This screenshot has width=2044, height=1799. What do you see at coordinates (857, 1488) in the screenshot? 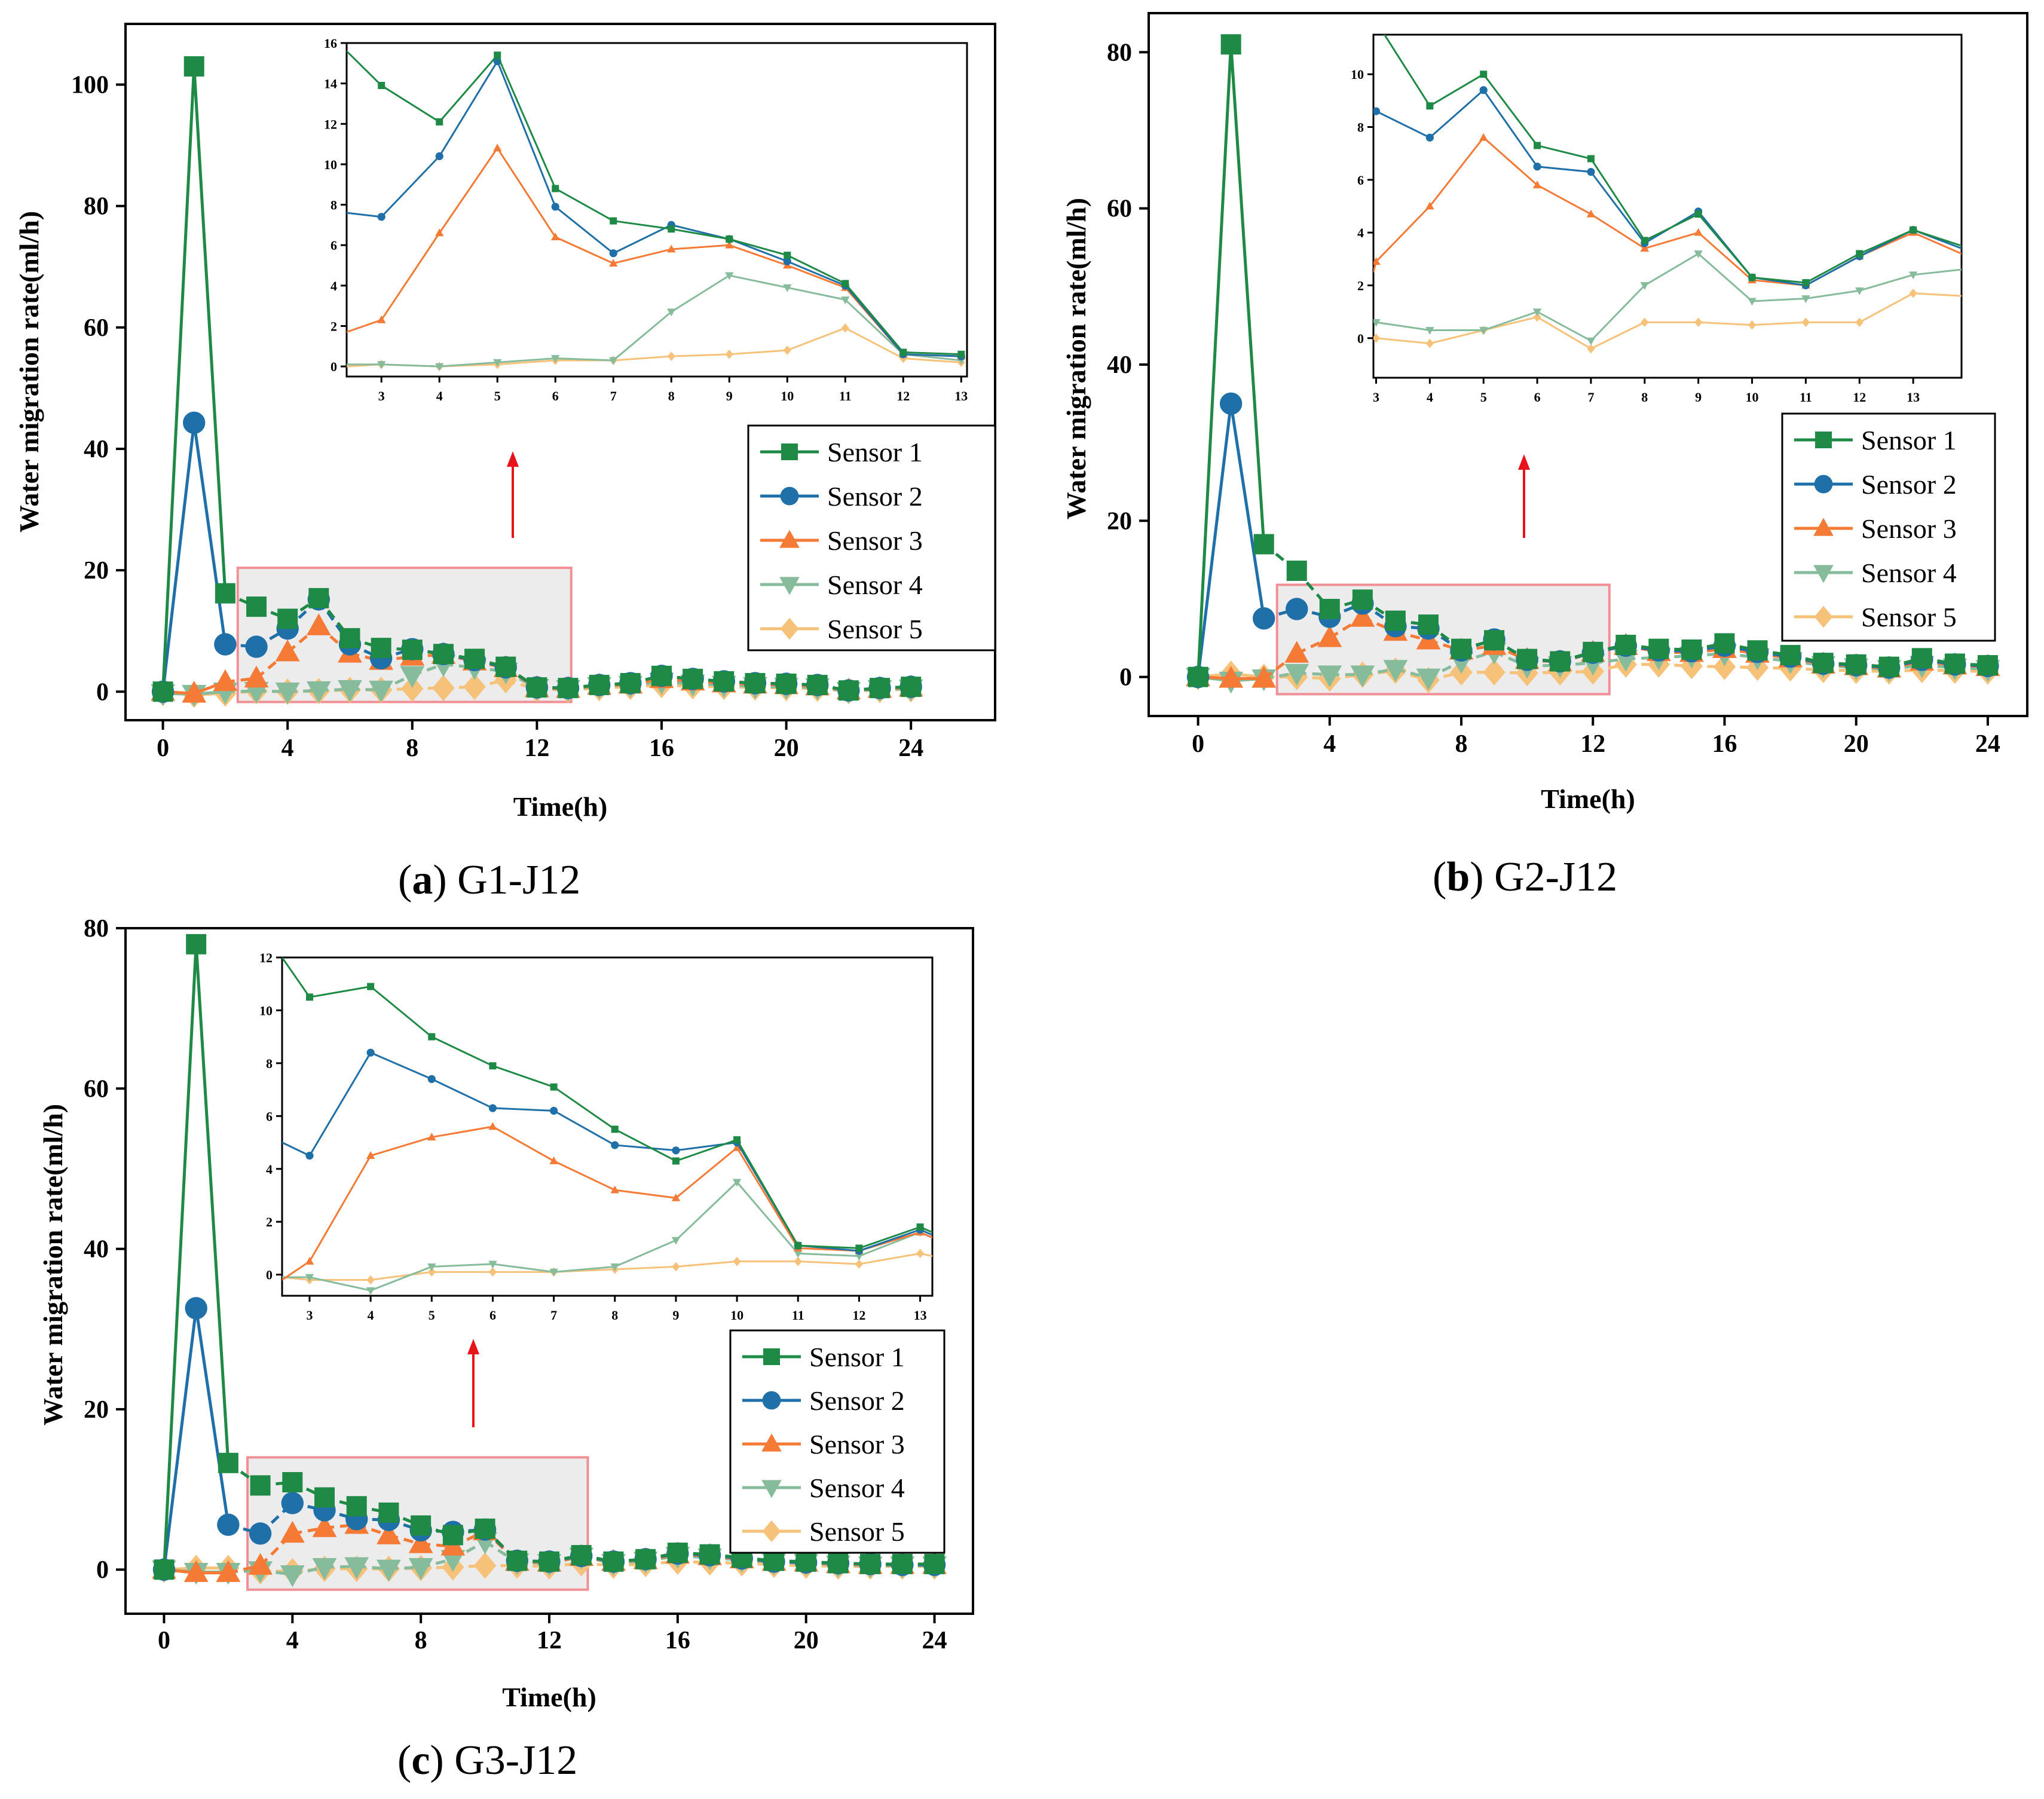
I see `legend-label-sensor4: Sensor 4` at bounding box center [857, 1488].